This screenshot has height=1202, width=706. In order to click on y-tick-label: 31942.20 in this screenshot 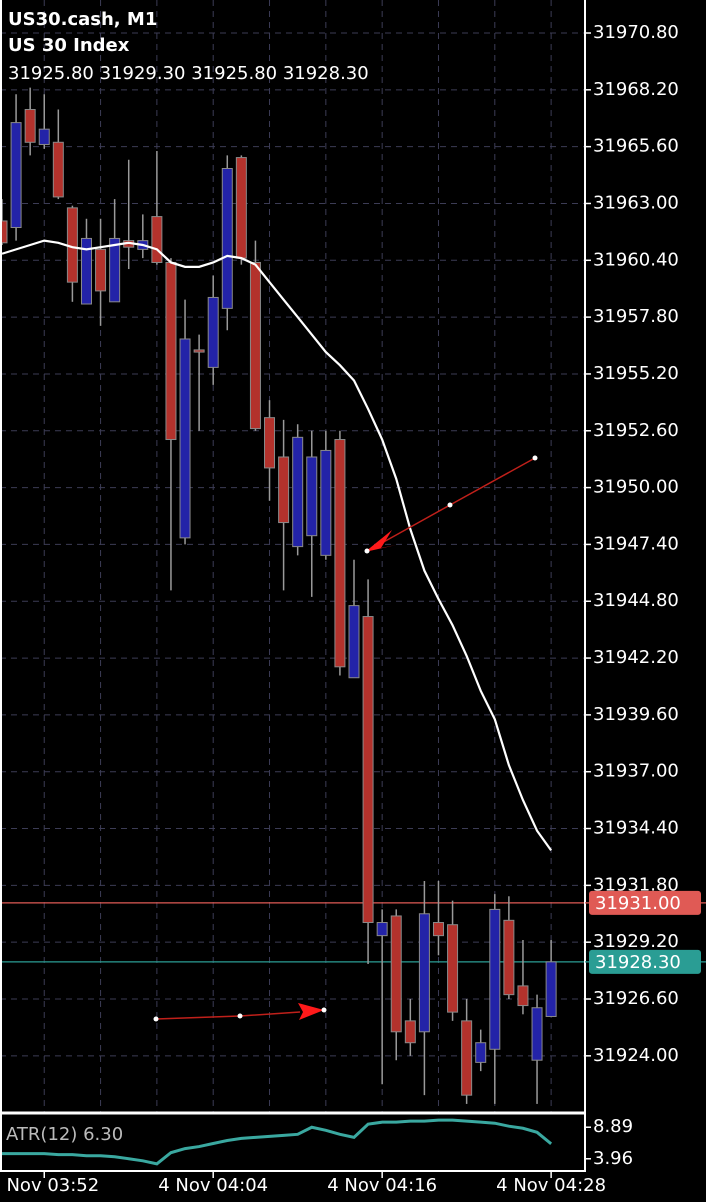, I will do `click(636, 657)`.